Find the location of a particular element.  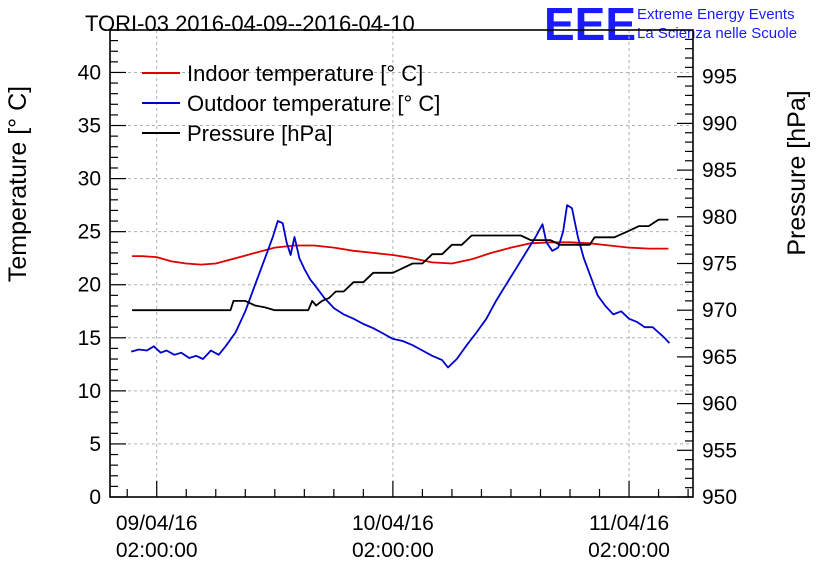

logo-mark: EEE is located at coordinates (590, 25).